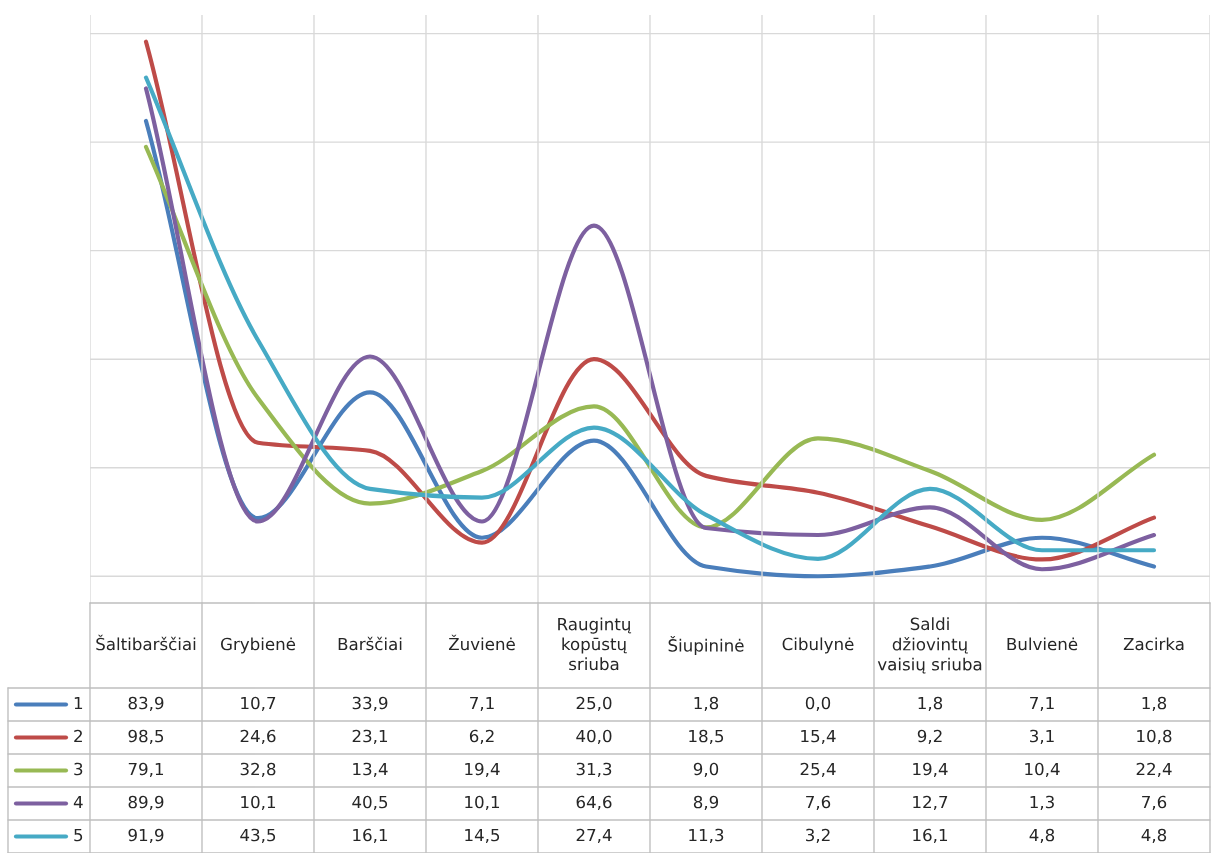 The width and height of the screenshot is (1212, 853). What do you see at coordinates (482, 836) in the screenshot?
I see `data-label: 14,5` at bounding box center [482, 836].